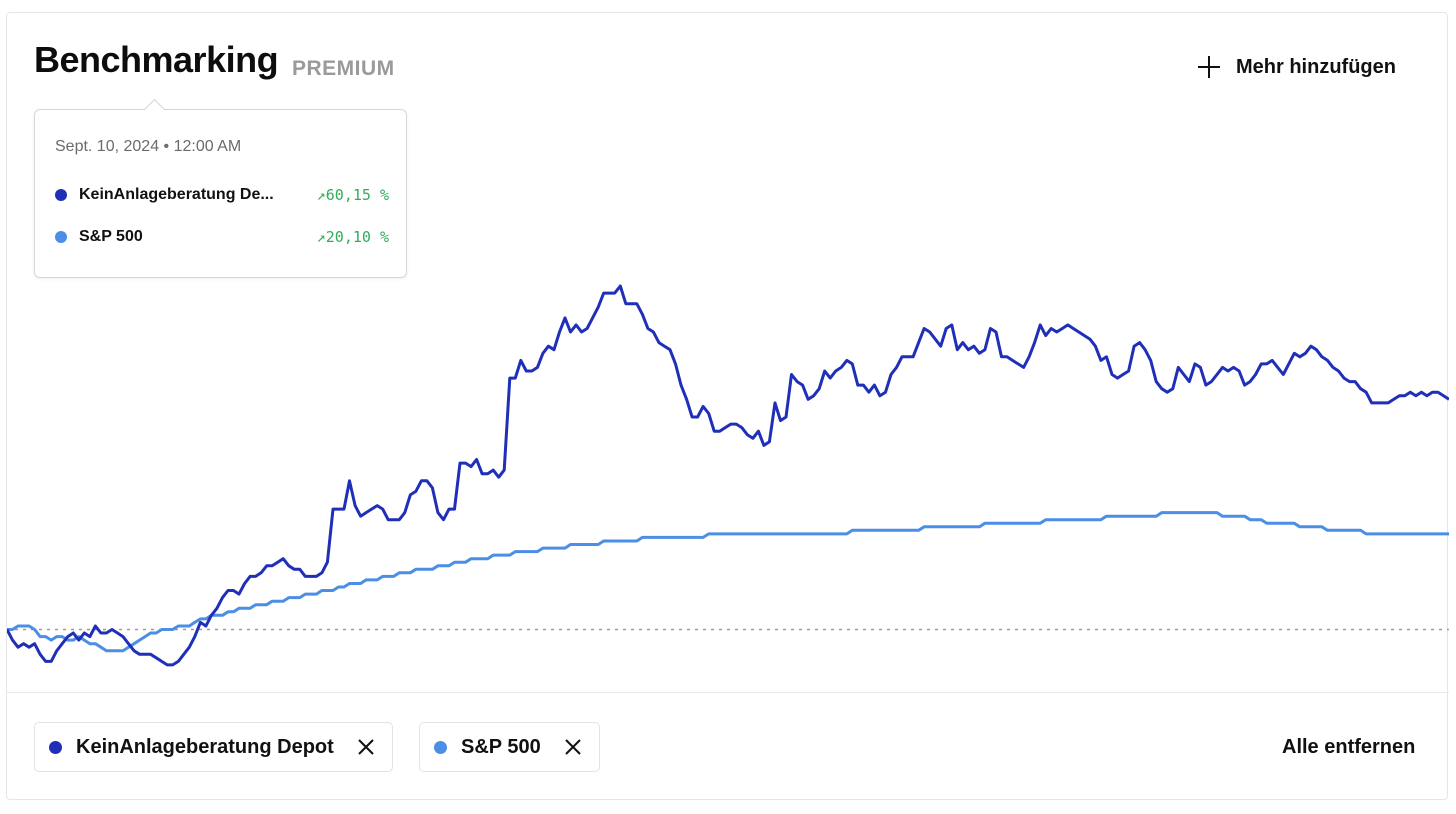 The height and width of the screenshot is (814, 1456). Describe the element at coordinates (501, 746) in the screenshot. I see `chip-label: S&P 500` at that location.